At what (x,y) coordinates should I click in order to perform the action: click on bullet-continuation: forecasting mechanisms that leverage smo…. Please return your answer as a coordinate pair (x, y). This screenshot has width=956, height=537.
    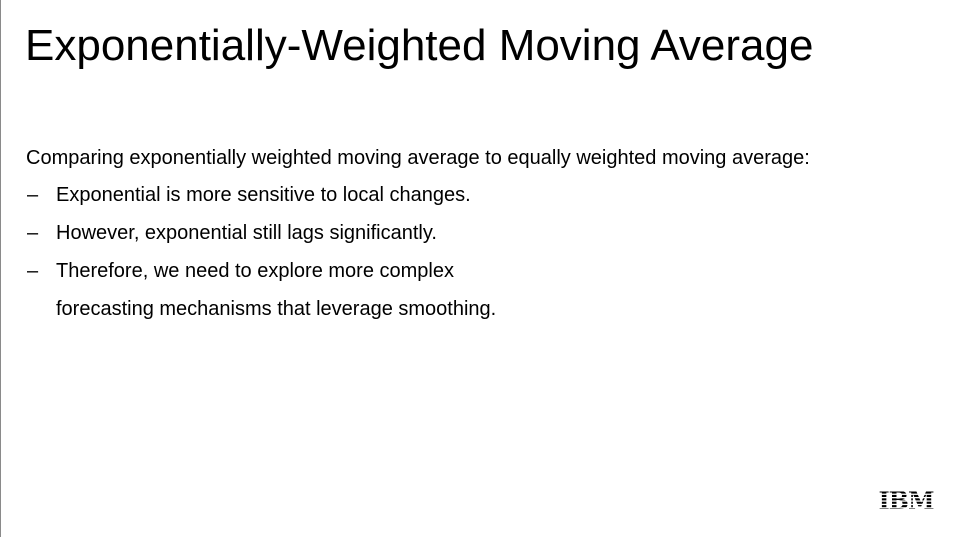
    Looking at the image, I should click on (276, 309).